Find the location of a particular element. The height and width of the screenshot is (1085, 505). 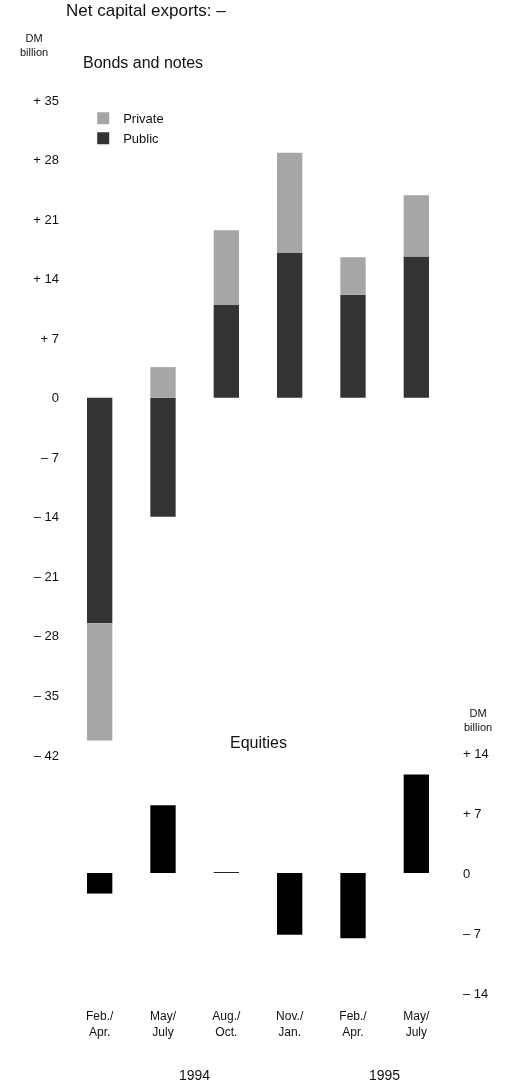

y-tick-label: + 35 is located at coordinates (46, 100).